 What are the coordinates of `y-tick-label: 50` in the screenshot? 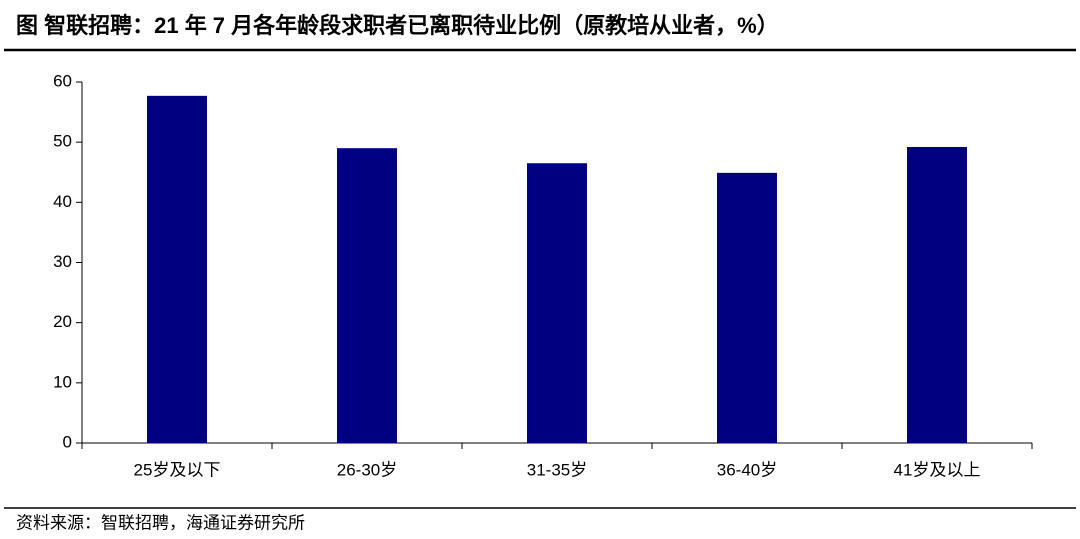 It's located at (62, 141).